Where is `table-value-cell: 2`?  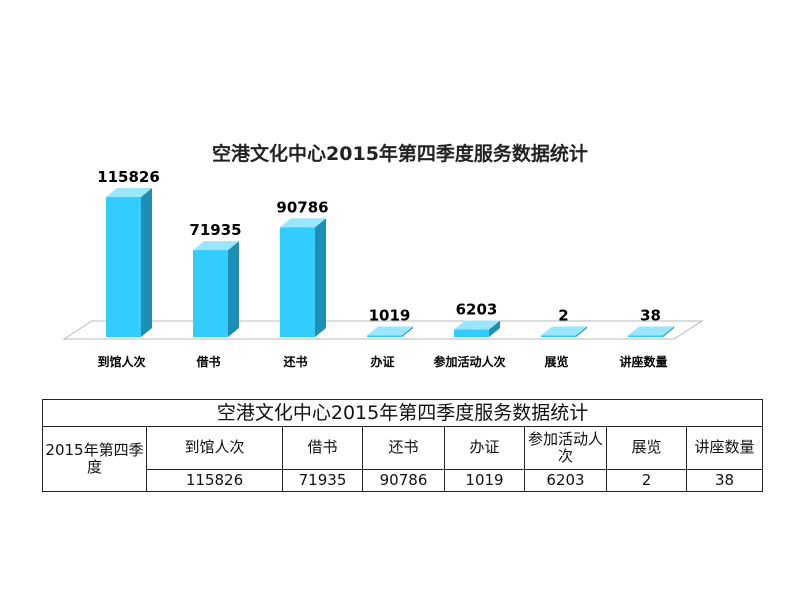 table-value-cell: 2 is located at coordinates (646, 480).